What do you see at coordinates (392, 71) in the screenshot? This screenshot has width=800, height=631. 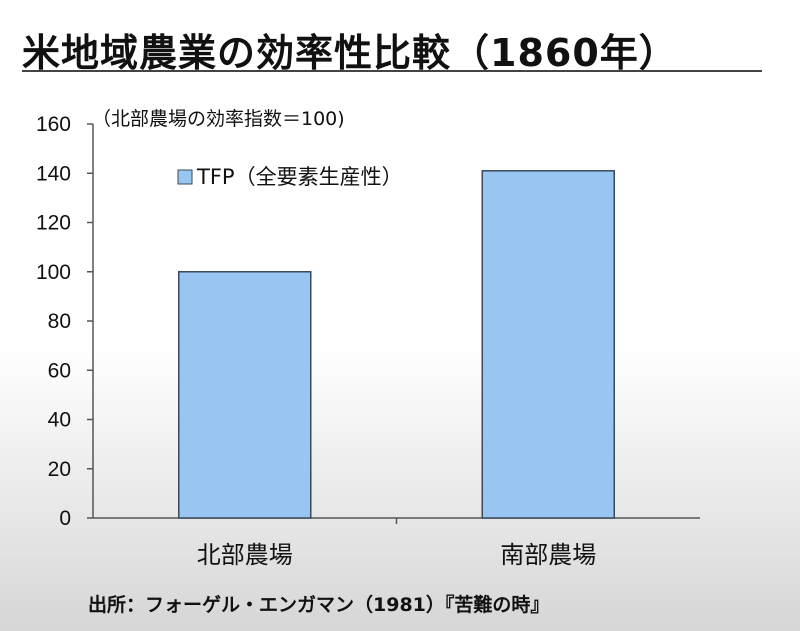 I see `title-underline` at bounding box center [392, 71].